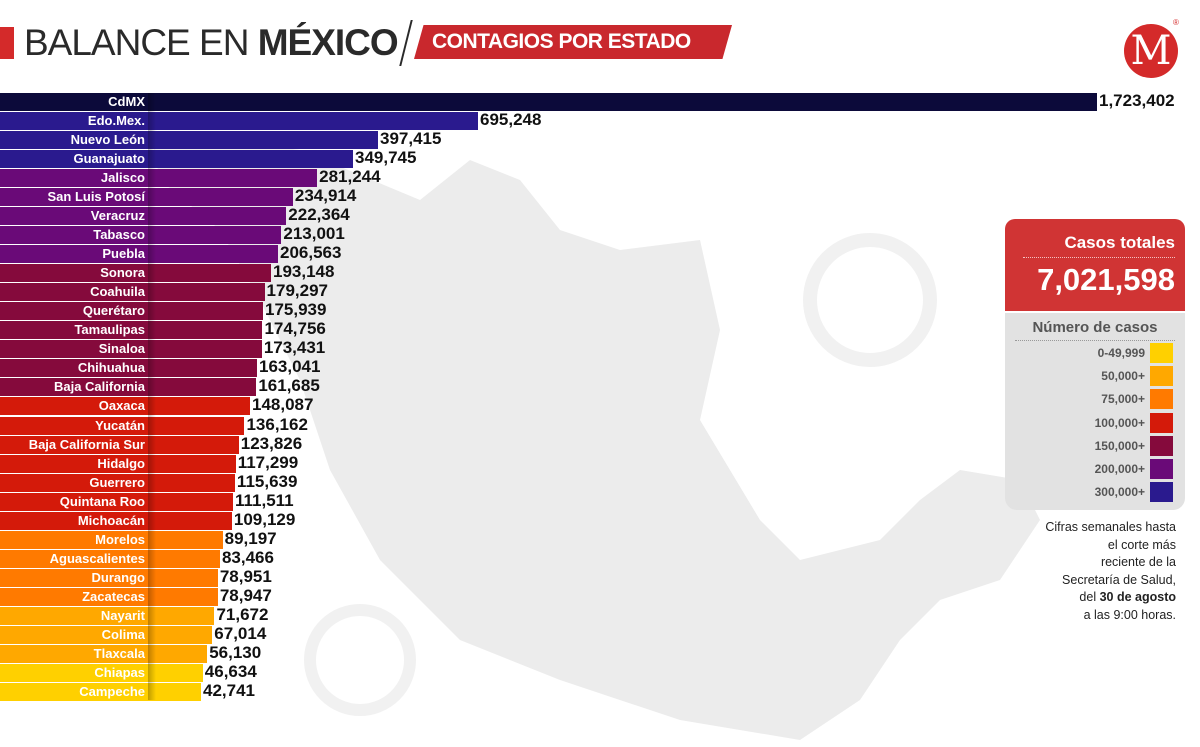 The height and width of the screenshot is (747, 1200). I want to click on legend-label: 100,000+, so click(1119, 422).